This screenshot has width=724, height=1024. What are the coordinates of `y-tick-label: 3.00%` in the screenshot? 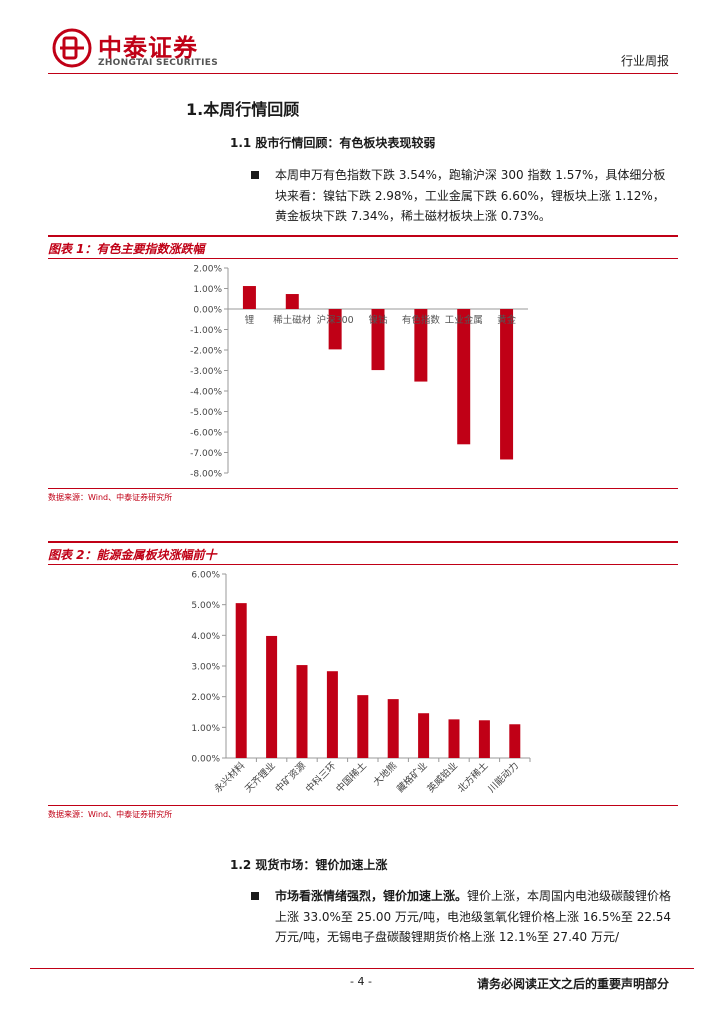 It's located at (205, 668).